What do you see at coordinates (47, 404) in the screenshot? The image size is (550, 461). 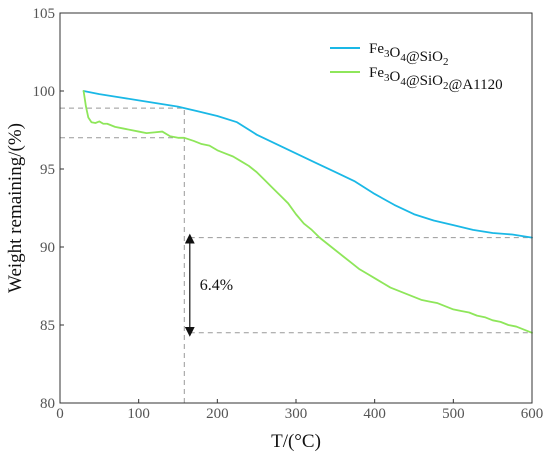 I see `y-tick-label: 80` at bounding box center [47, 404].